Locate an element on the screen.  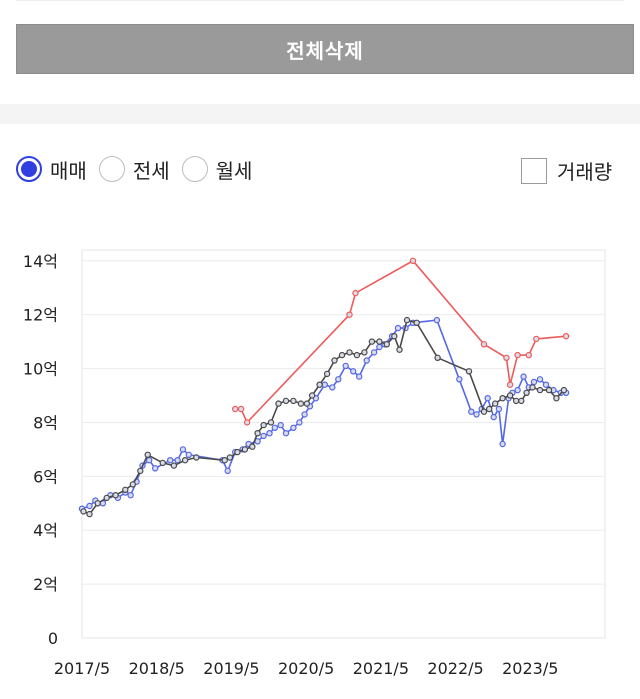
volume-checkbox-label: 거래량 is located at coordinates (585, 172).